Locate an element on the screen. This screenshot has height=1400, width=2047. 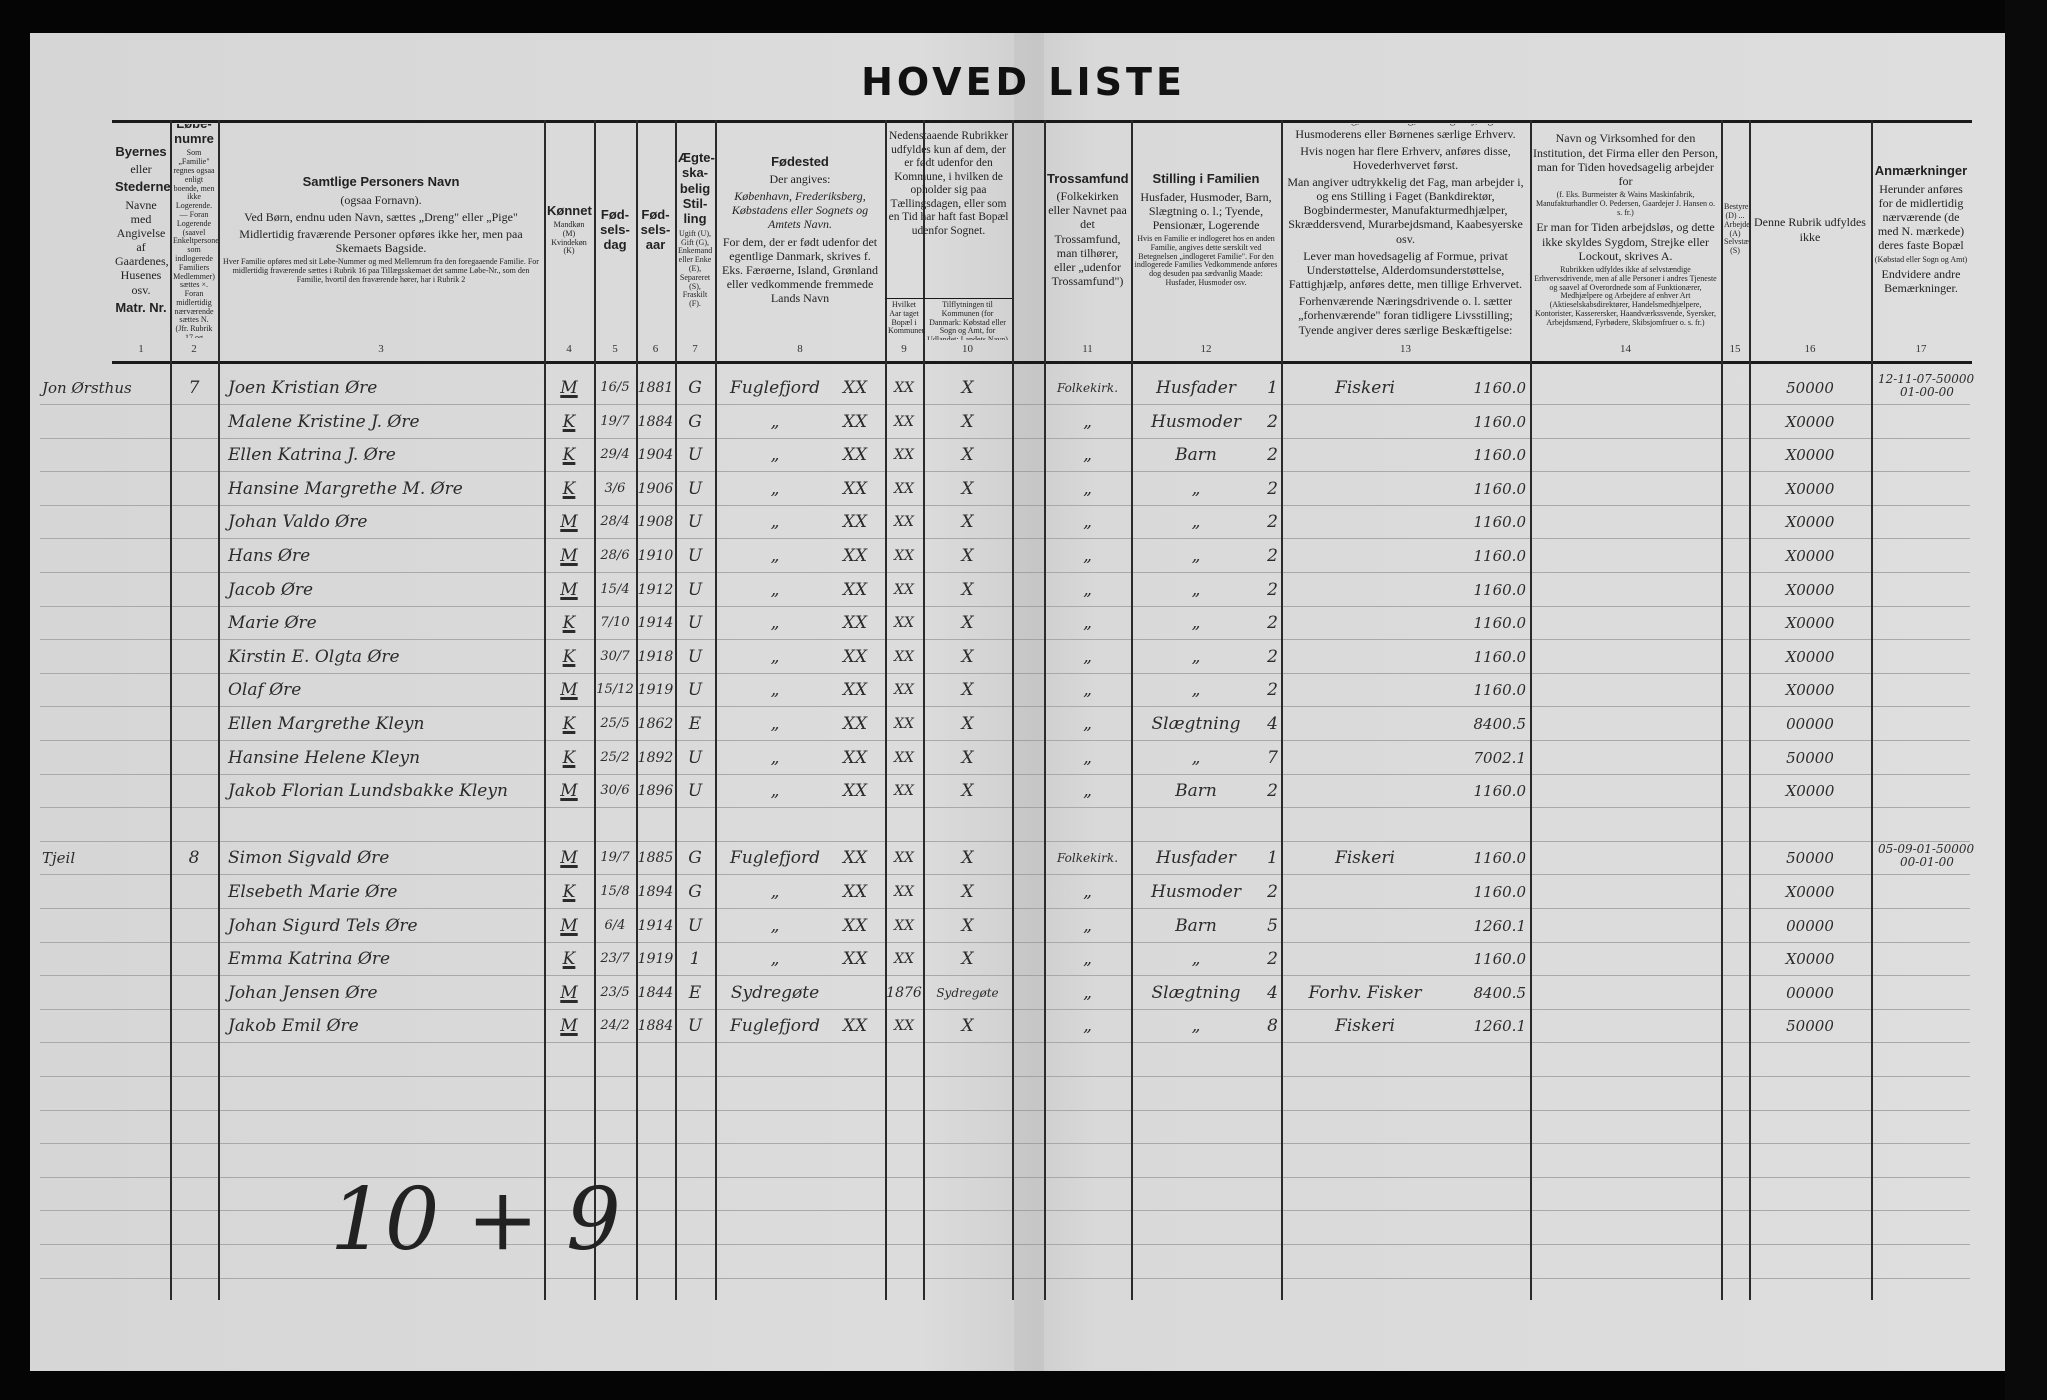
person-name: Olaf Øre is located at coordinates (265, 690).